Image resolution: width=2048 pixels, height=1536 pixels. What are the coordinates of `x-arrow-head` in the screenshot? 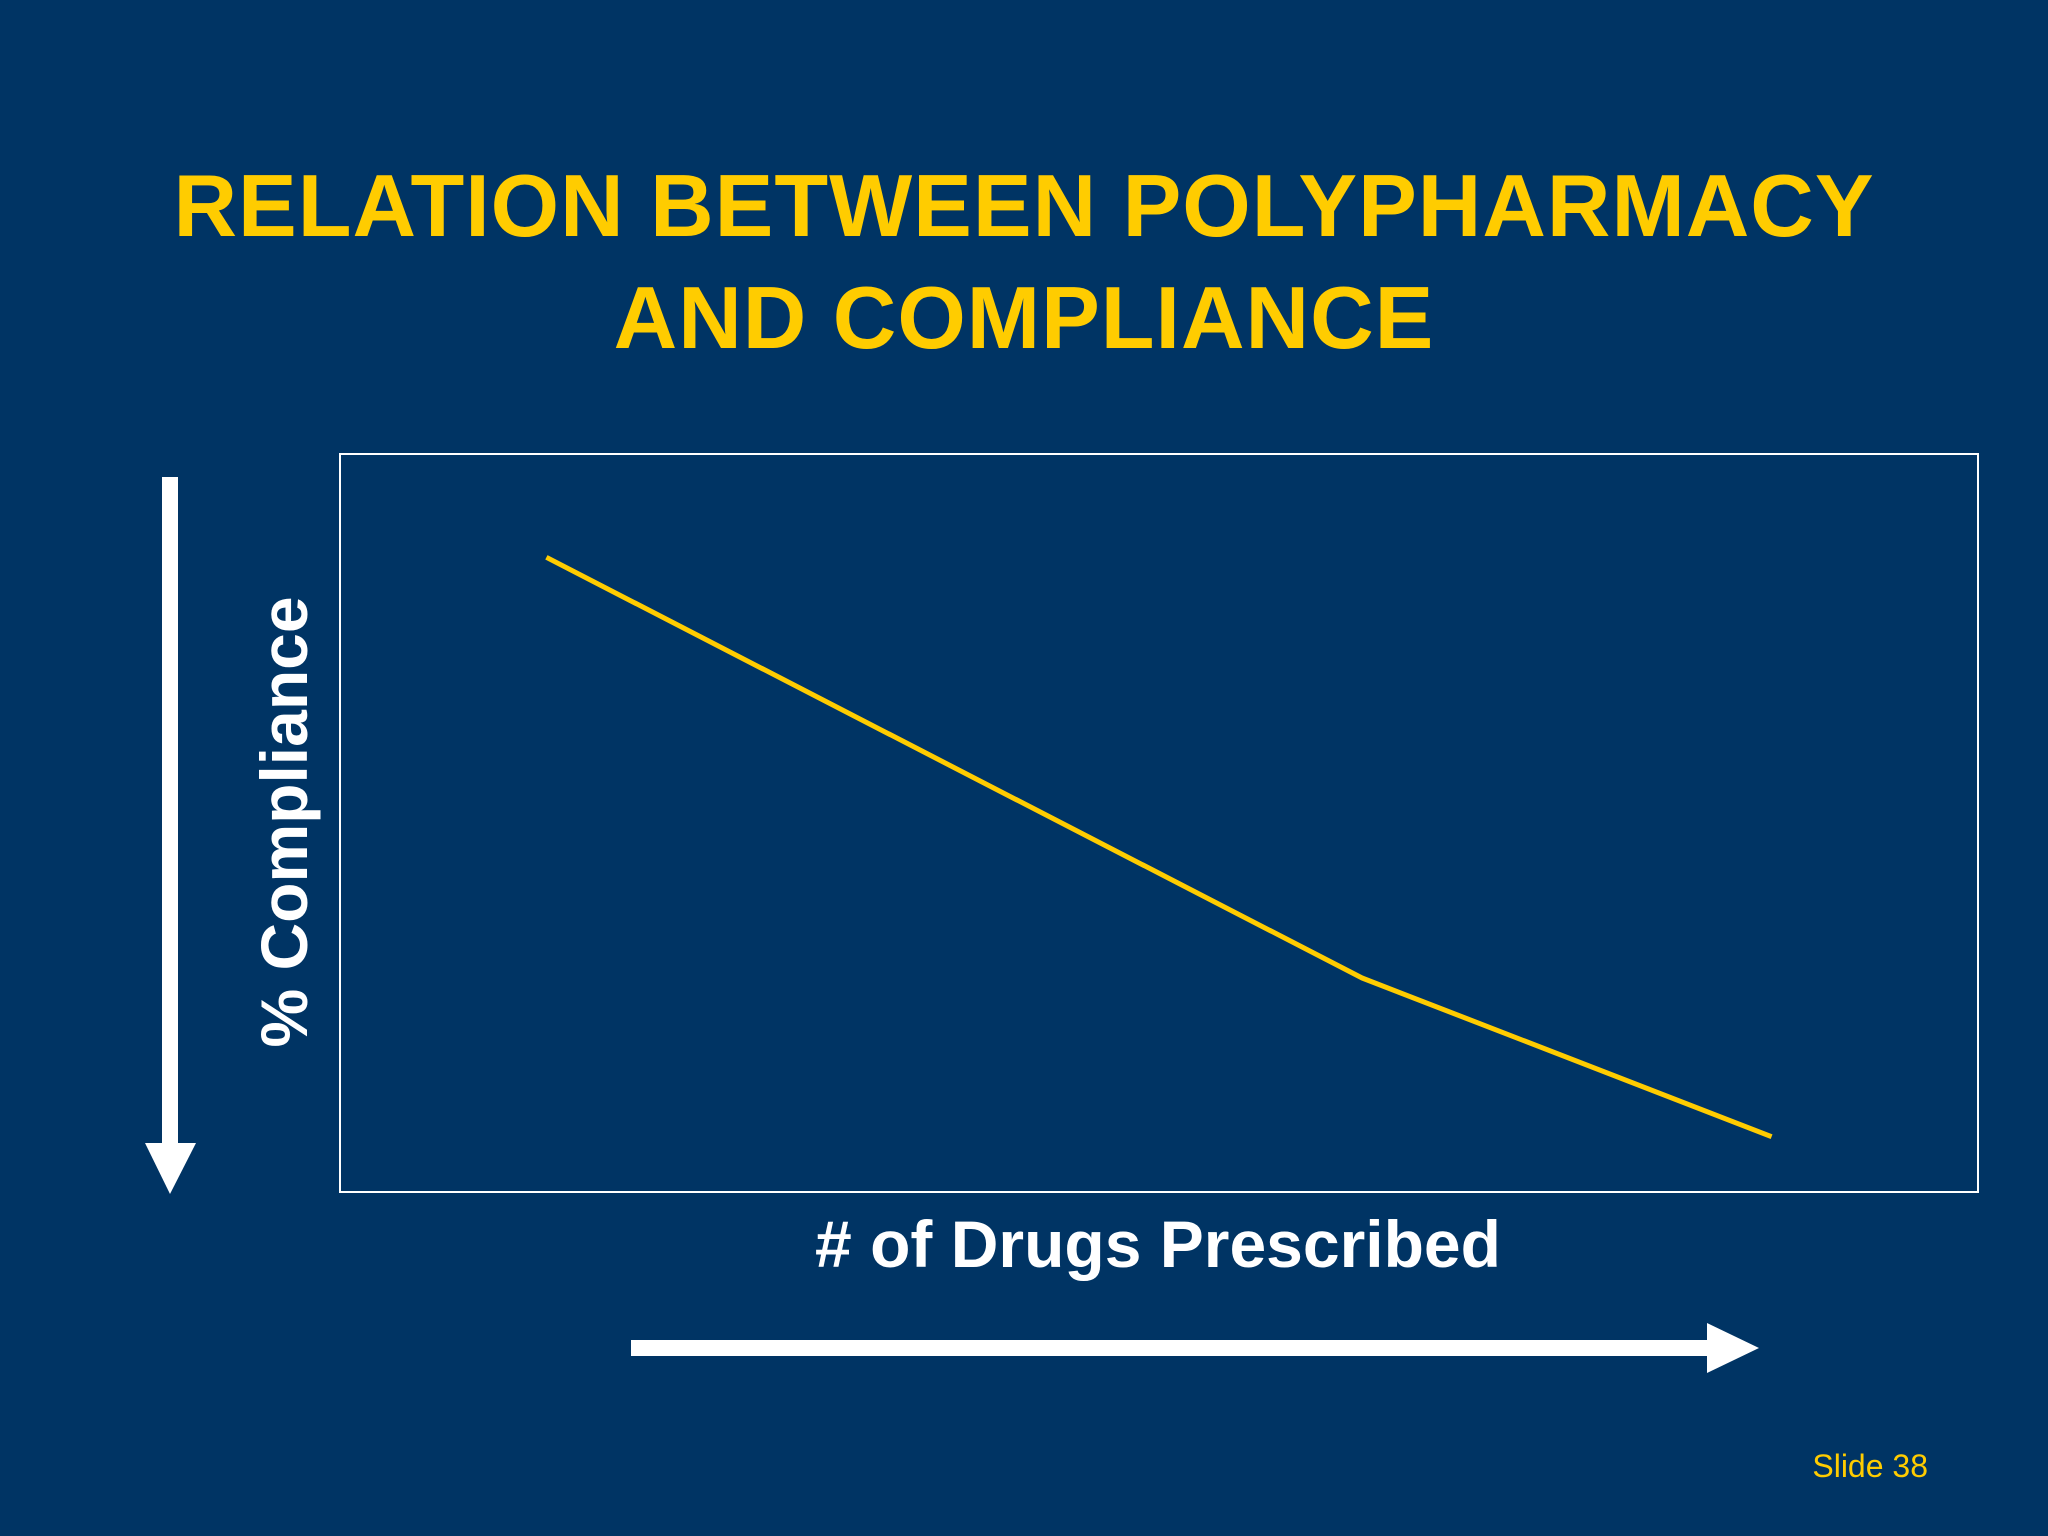 It's located at (1733, 1348).